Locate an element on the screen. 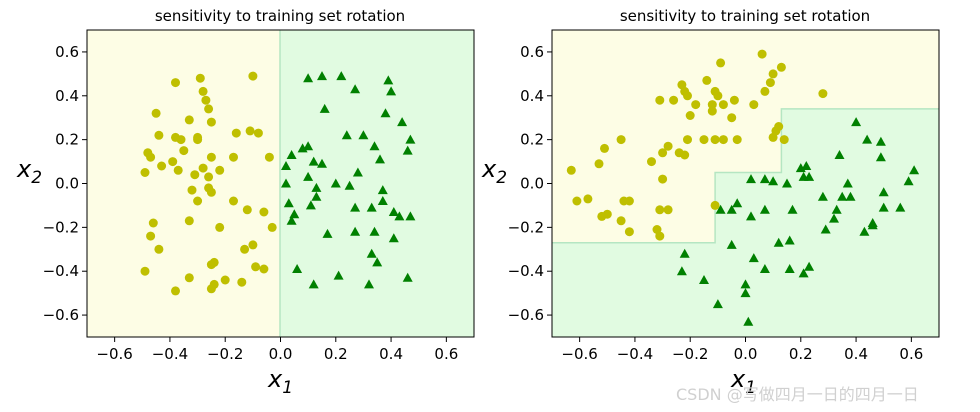 The image size is (980, 412). left-y-axis-label: x2 is located at coordinates (29, 171).